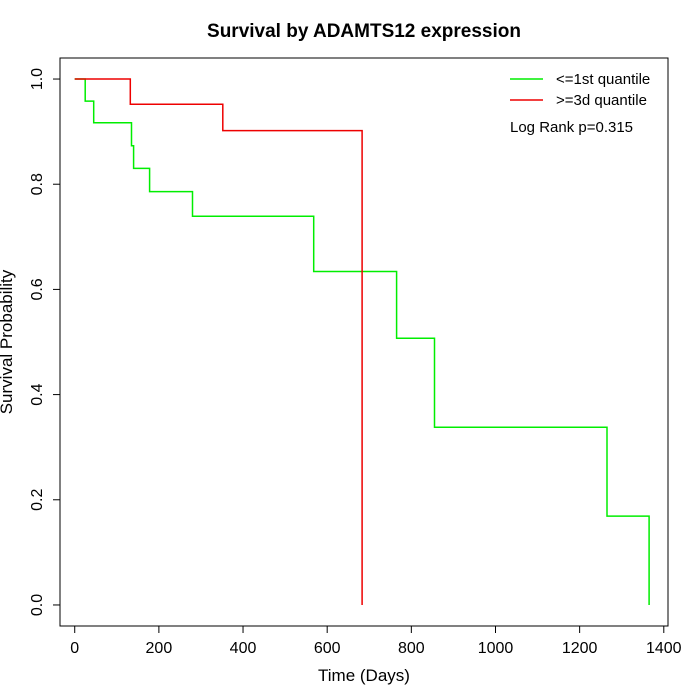  I want to click on x-axis-label: Time (Days), so click(364, 675).